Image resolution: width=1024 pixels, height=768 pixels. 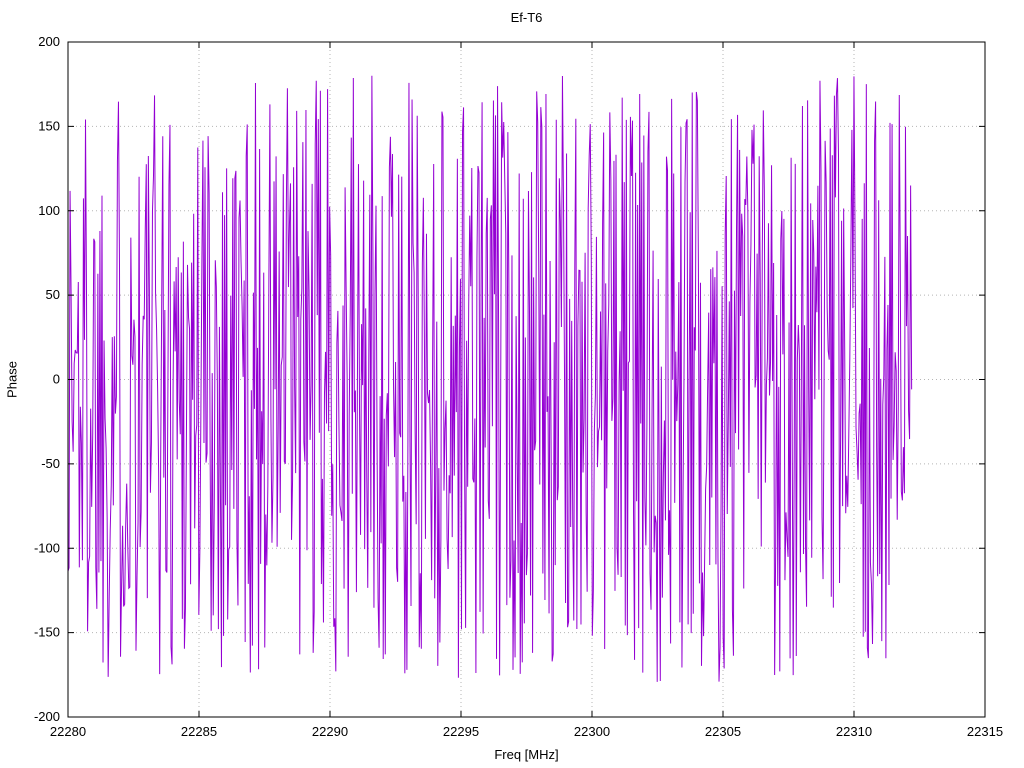 I want to click on x-axis-label: Freq [MHz], so click(x=526, y=754).